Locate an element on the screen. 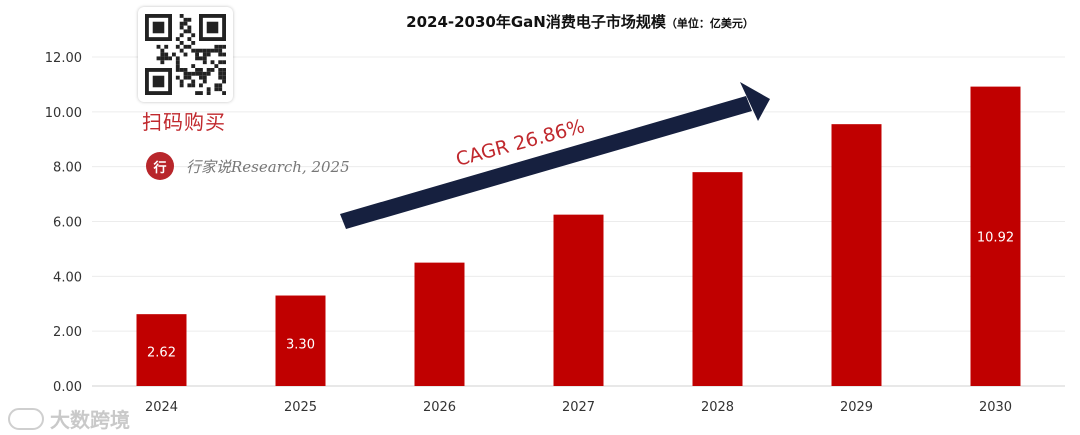  watermark-text: 大数跨境 is located at coordinates (90, 420).